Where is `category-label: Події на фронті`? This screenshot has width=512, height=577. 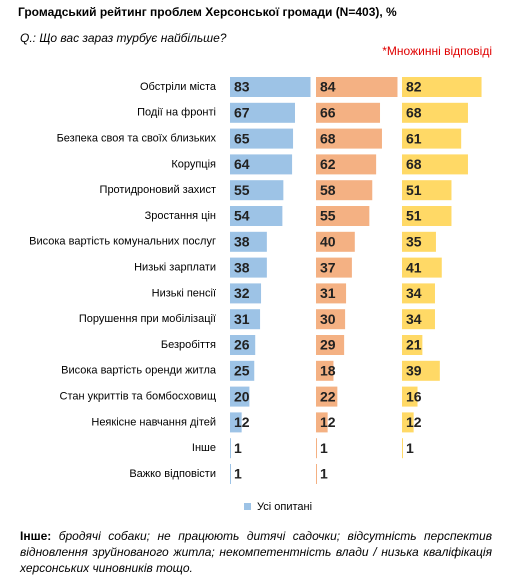
category-label: Події на фронті is located at coordinates (176, 113).